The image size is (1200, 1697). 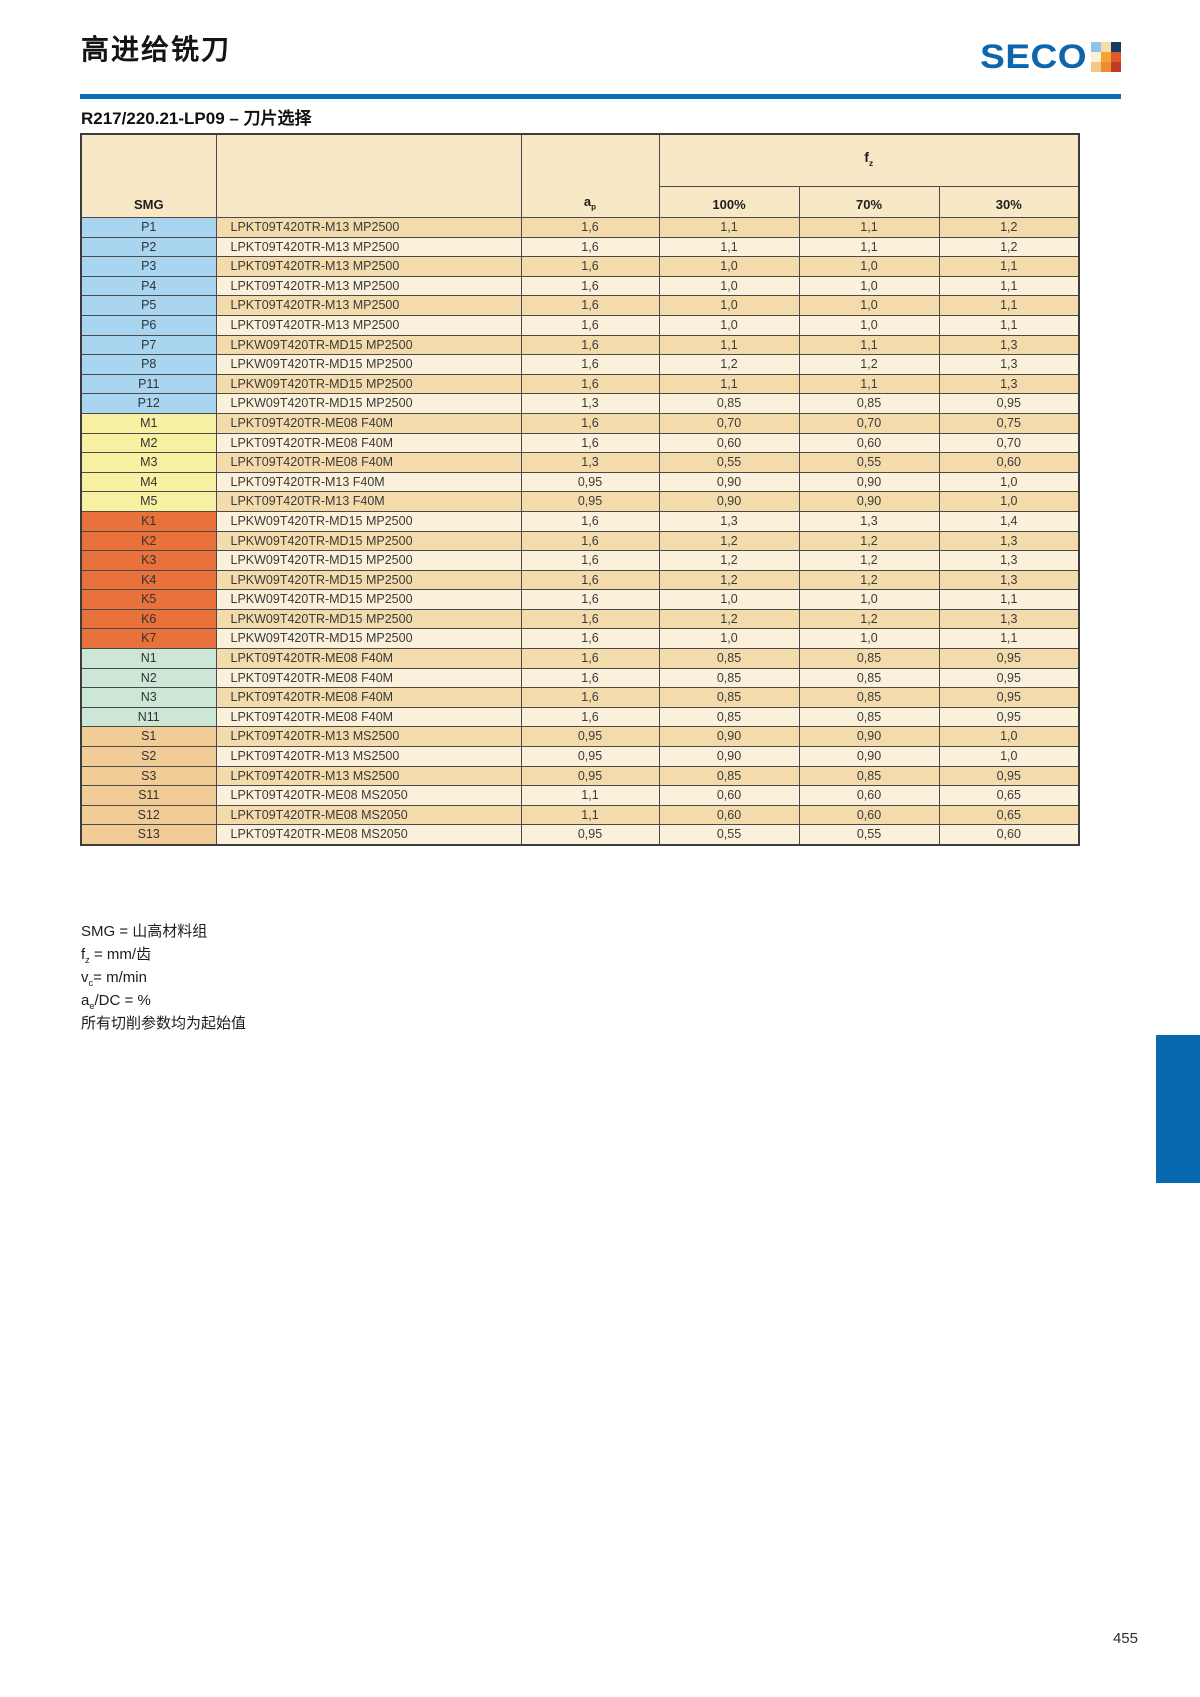 I want to click on fz-30-cell: 0,75, so click(x=1009, y=423).